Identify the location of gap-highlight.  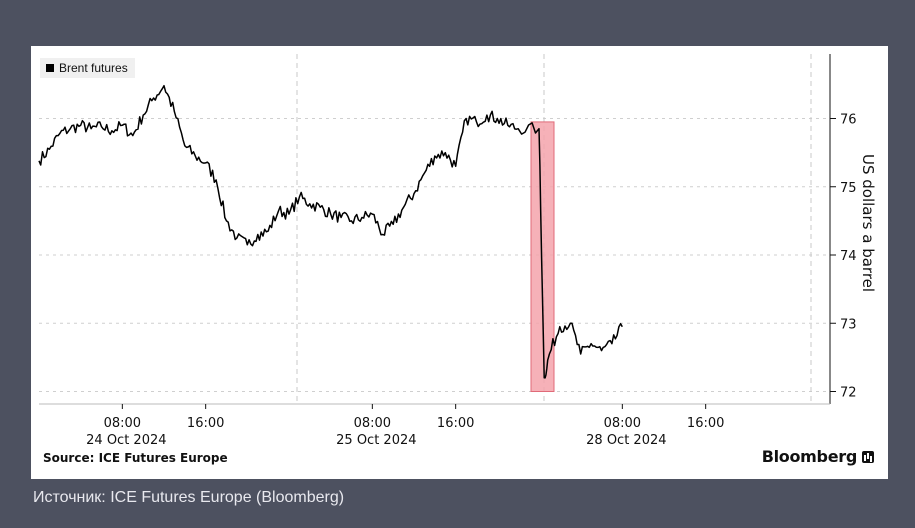
(542, 256).